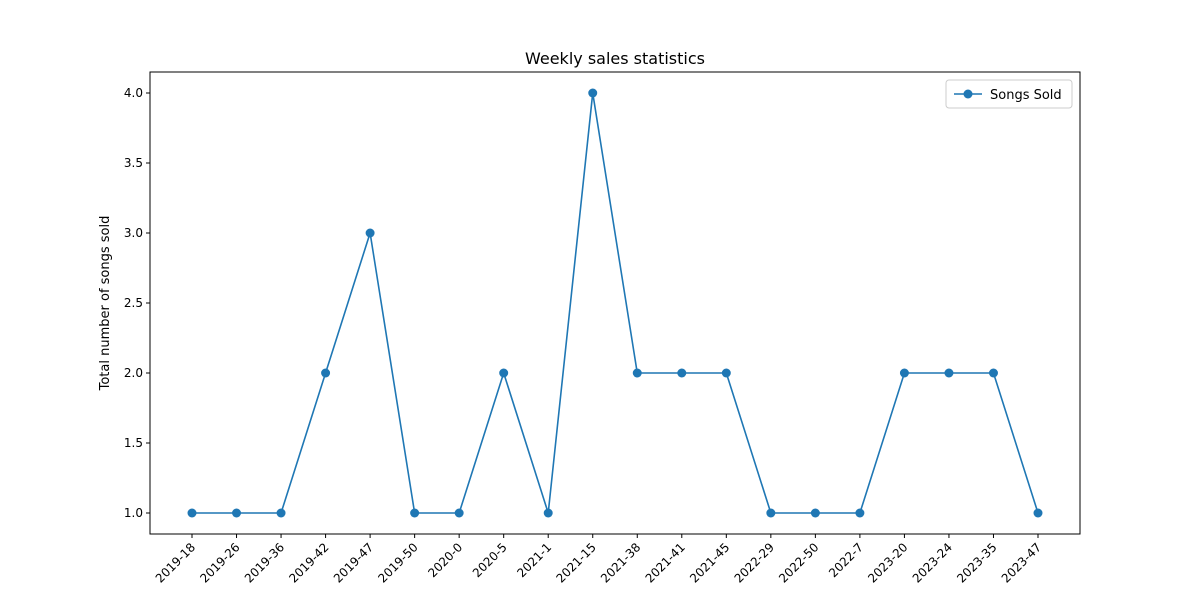 This screenshot has width=1200, height=600. I want to click on x-tick-label: 2023-24, so click(932, 562).